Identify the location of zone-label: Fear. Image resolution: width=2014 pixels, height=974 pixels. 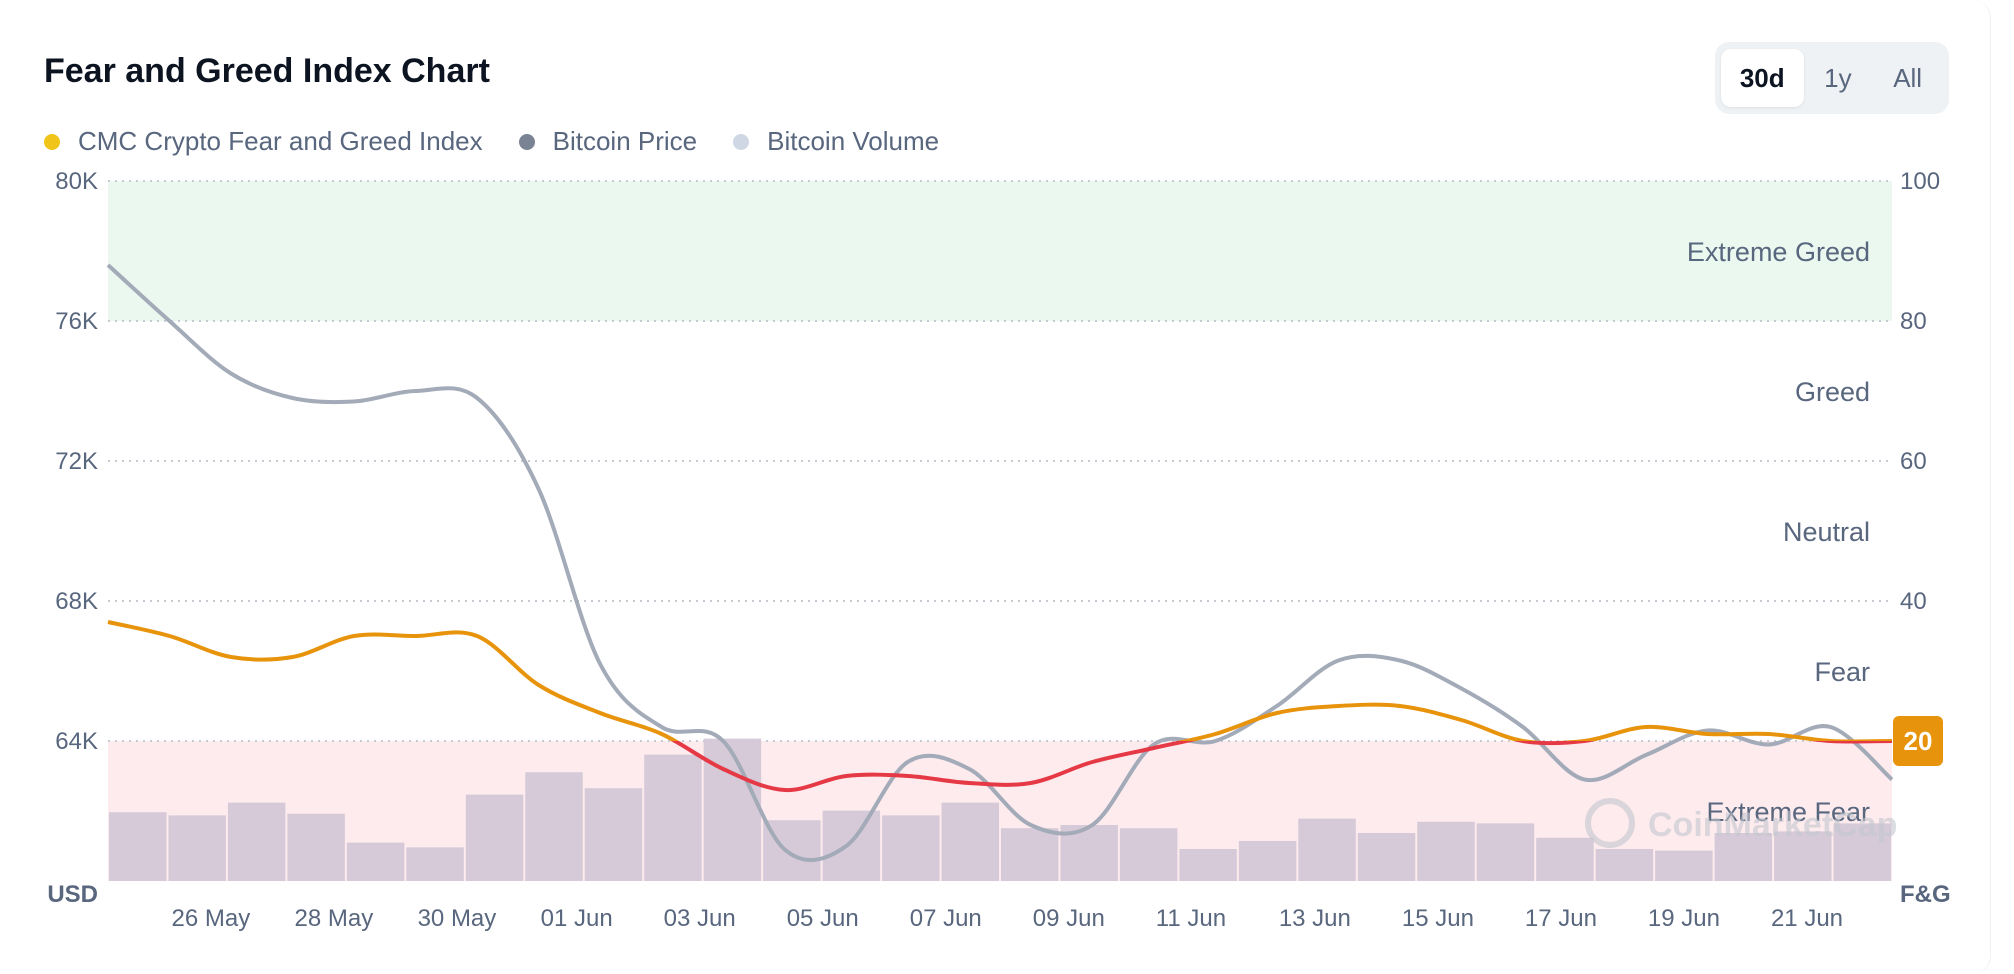
(1842, 672).